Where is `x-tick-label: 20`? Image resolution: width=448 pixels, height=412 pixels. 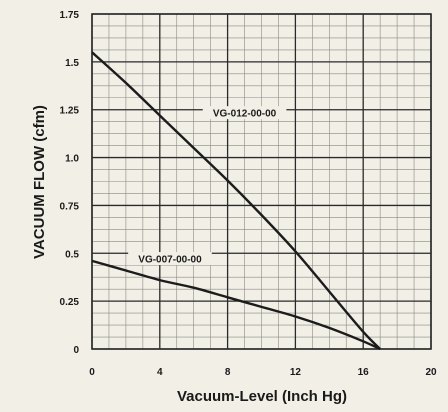
x-tick-label: 20 is located at coordinates (431, 372).